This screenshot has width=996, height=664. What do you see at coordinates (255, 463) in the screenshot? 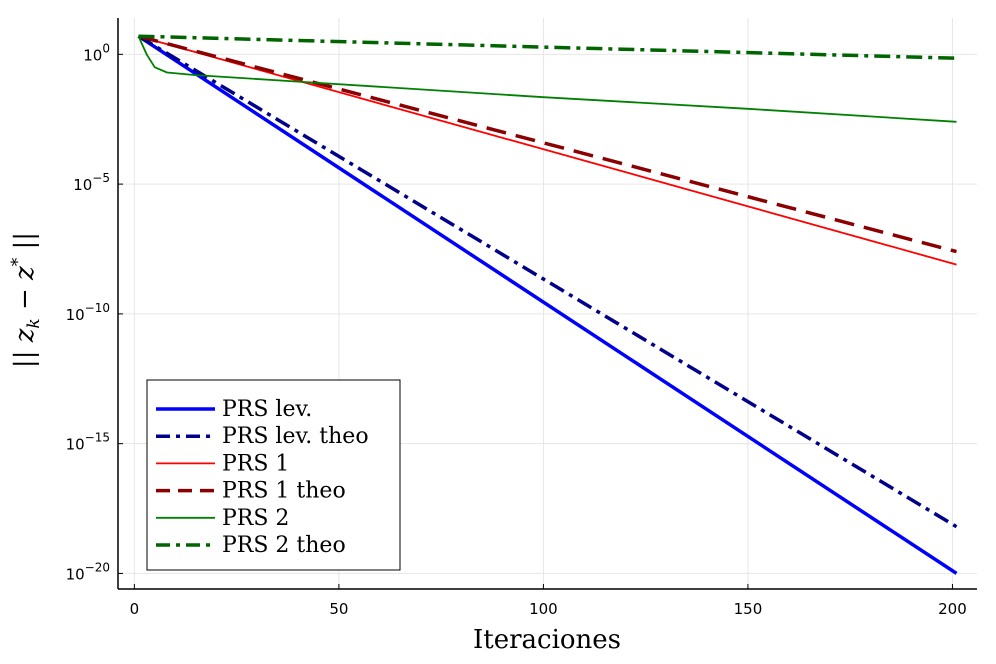
I see `legend-label-2: PRS 1` at bounding box center [255, 463].